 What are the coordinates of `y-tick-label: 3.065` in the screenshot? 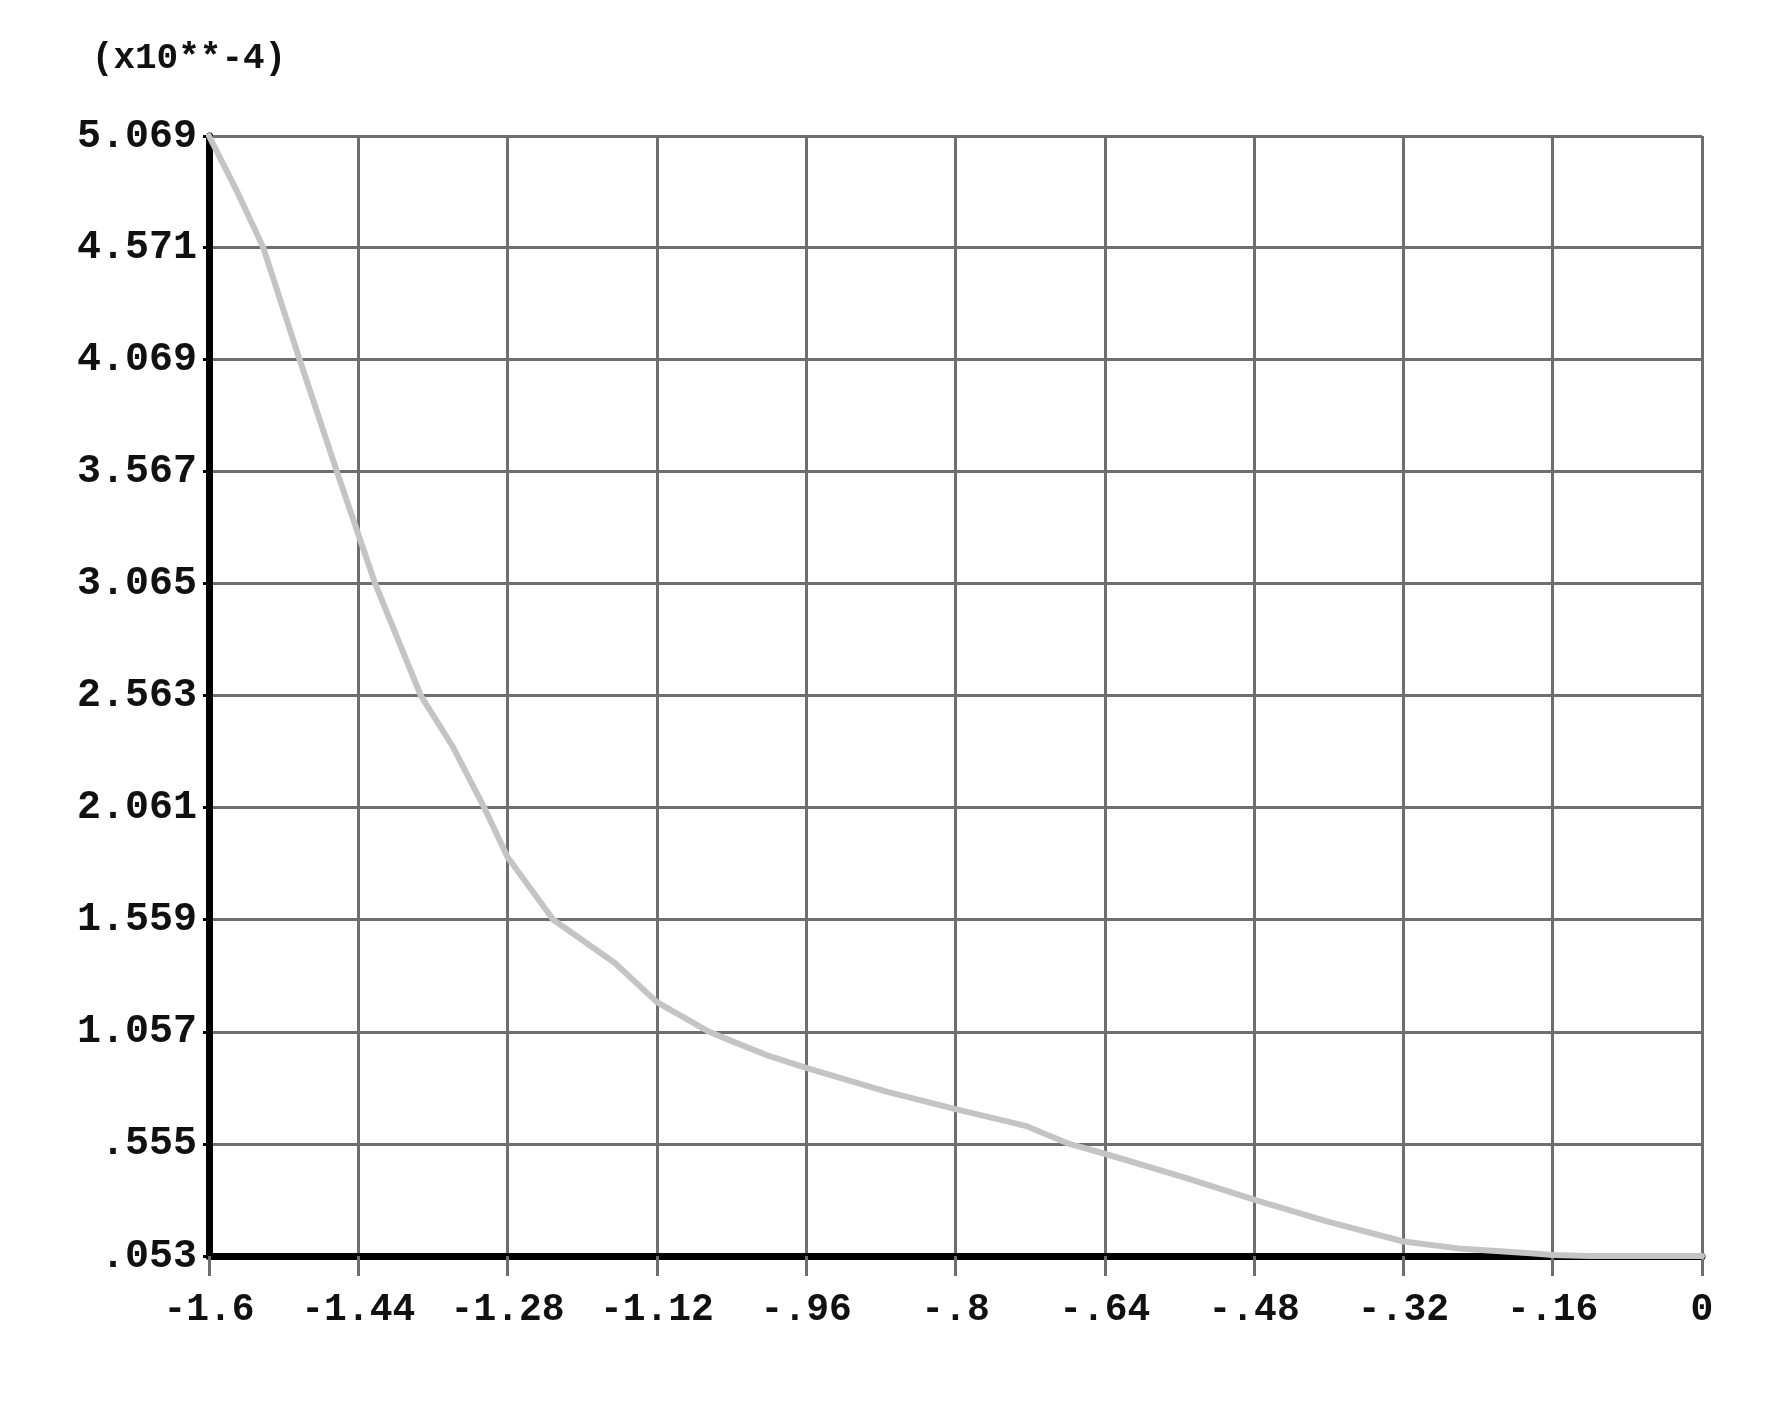 It's located at (136, 583).